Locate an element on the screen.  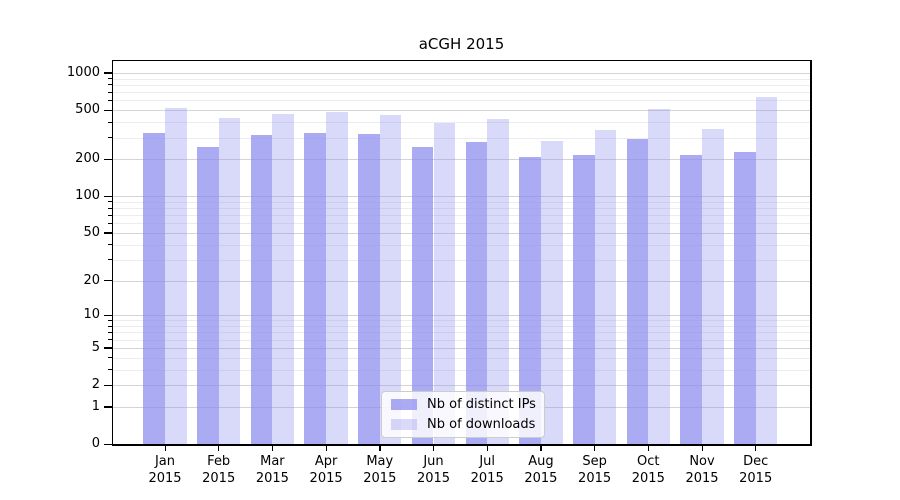
spine-right is located at coordinates (811, 253).